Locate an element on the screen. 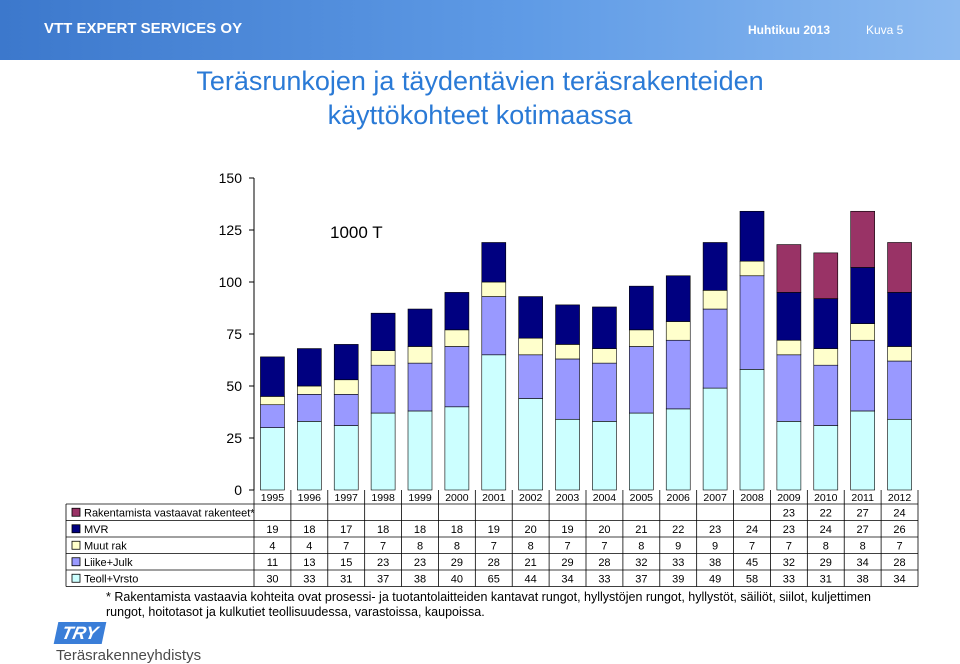  data-label: 45 is located at coordinates (752, 563).